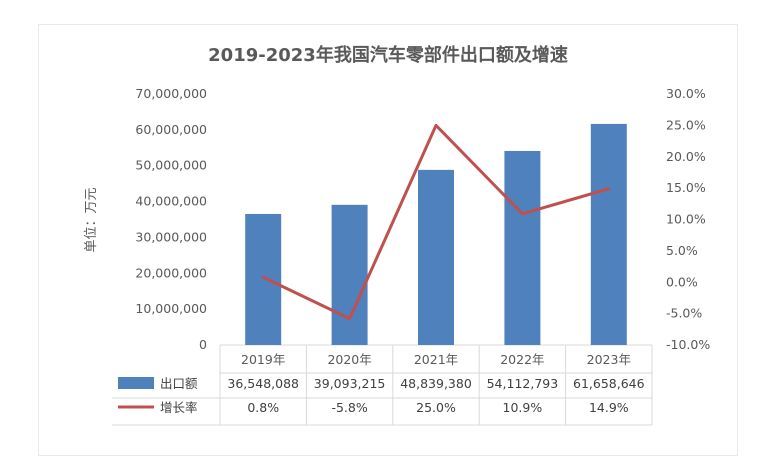 The image size is (775, 460). Describe the element at coordinates (349, 407) in the screenshot. I see `table-cell-growth: -5.8%` at that location.